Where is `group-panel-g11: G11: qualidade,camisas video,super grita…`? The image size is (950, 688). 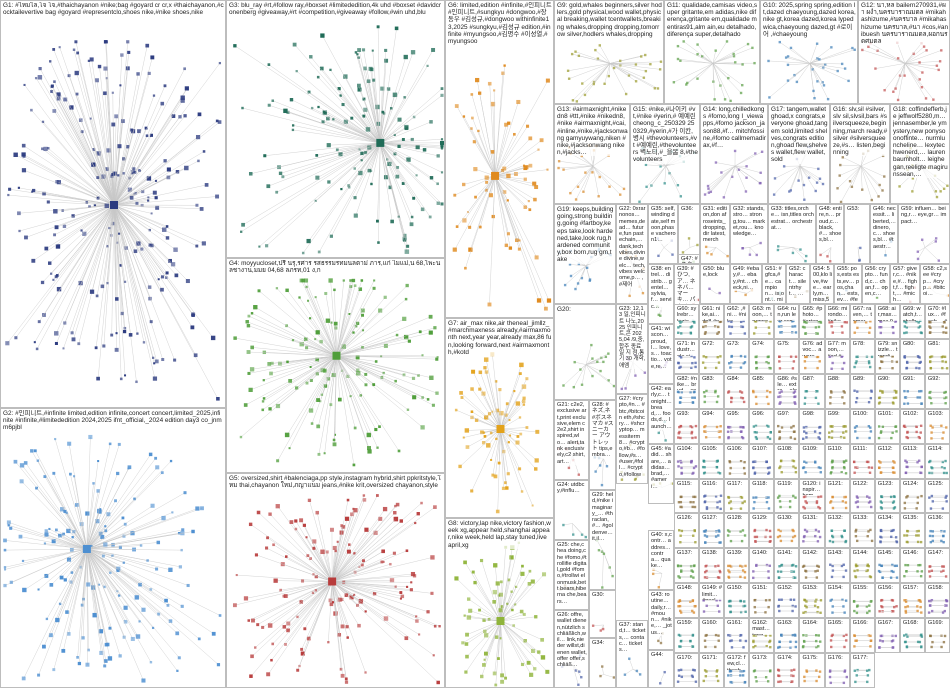
group-panel-g11: G11: qualidade,camisas video,super grita… is located at coordinates (712, 52).